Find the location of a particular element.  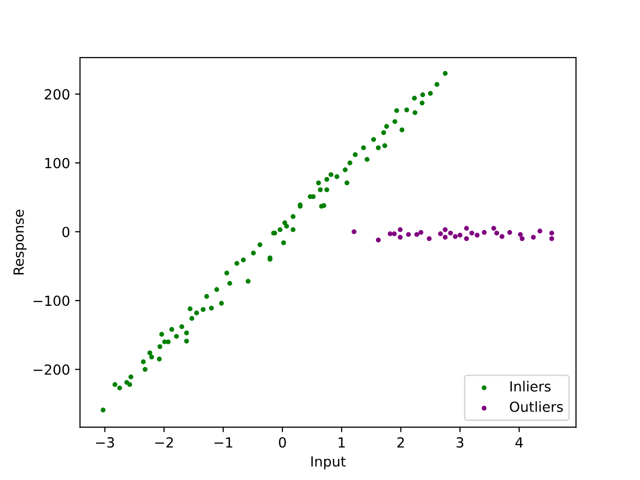

x-tick-label: 4 is located at coordinates (519, 442).